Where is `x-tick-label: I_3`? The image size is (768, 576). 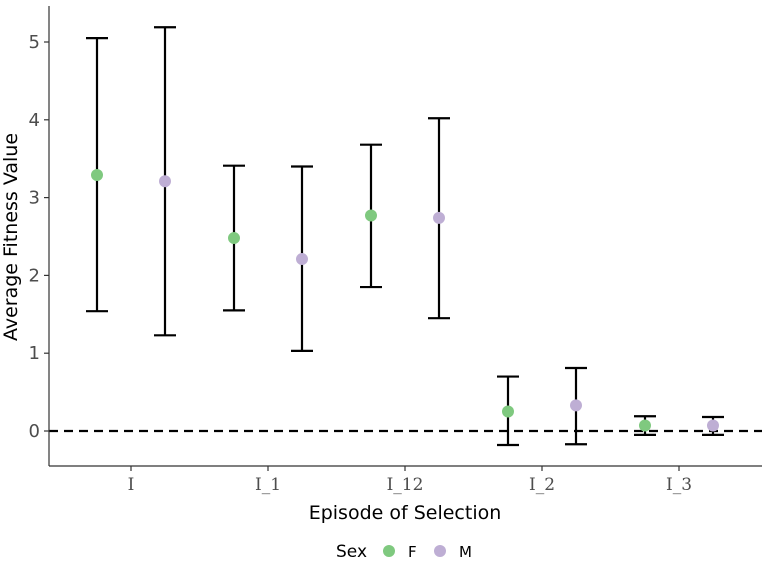
x-tick-label: I_3 is located at coordinates (679, 485).